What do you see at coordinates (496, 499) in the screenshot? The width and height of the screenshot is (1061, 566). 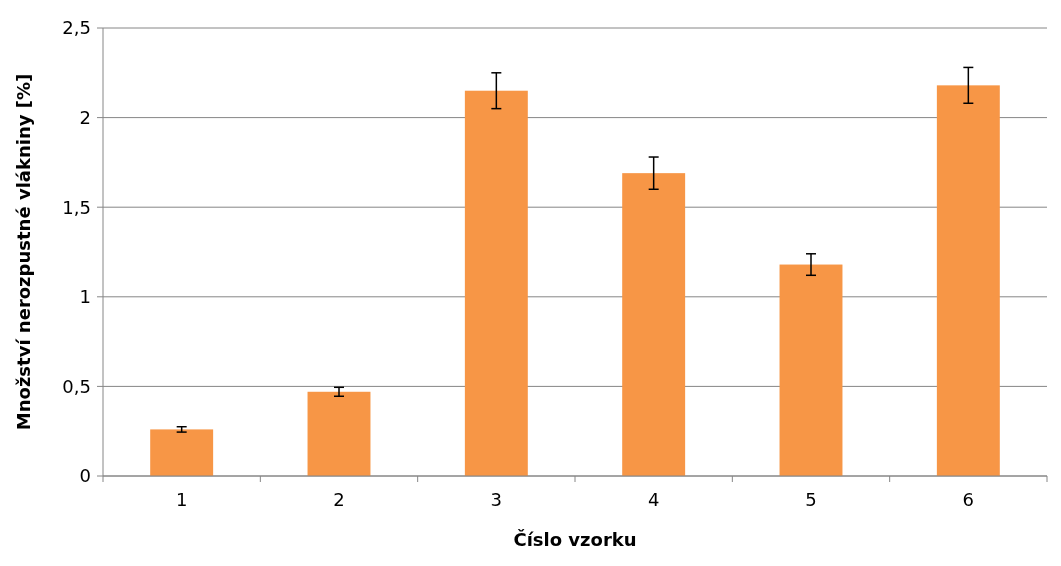 I see `x-tick-label: 3` at bounding box center [496, 499].